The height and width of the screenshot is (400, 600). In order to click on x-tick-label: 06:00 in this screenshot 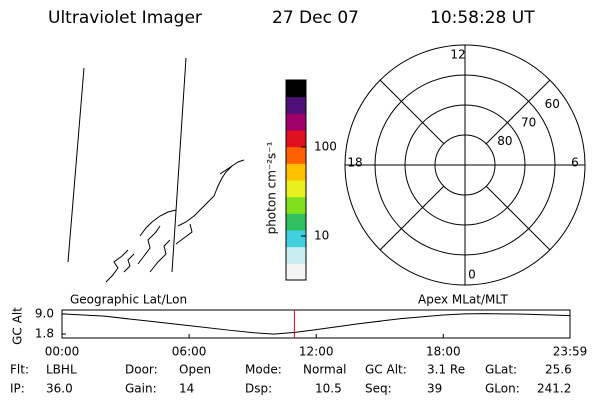, I will do `click(189, 352)`.